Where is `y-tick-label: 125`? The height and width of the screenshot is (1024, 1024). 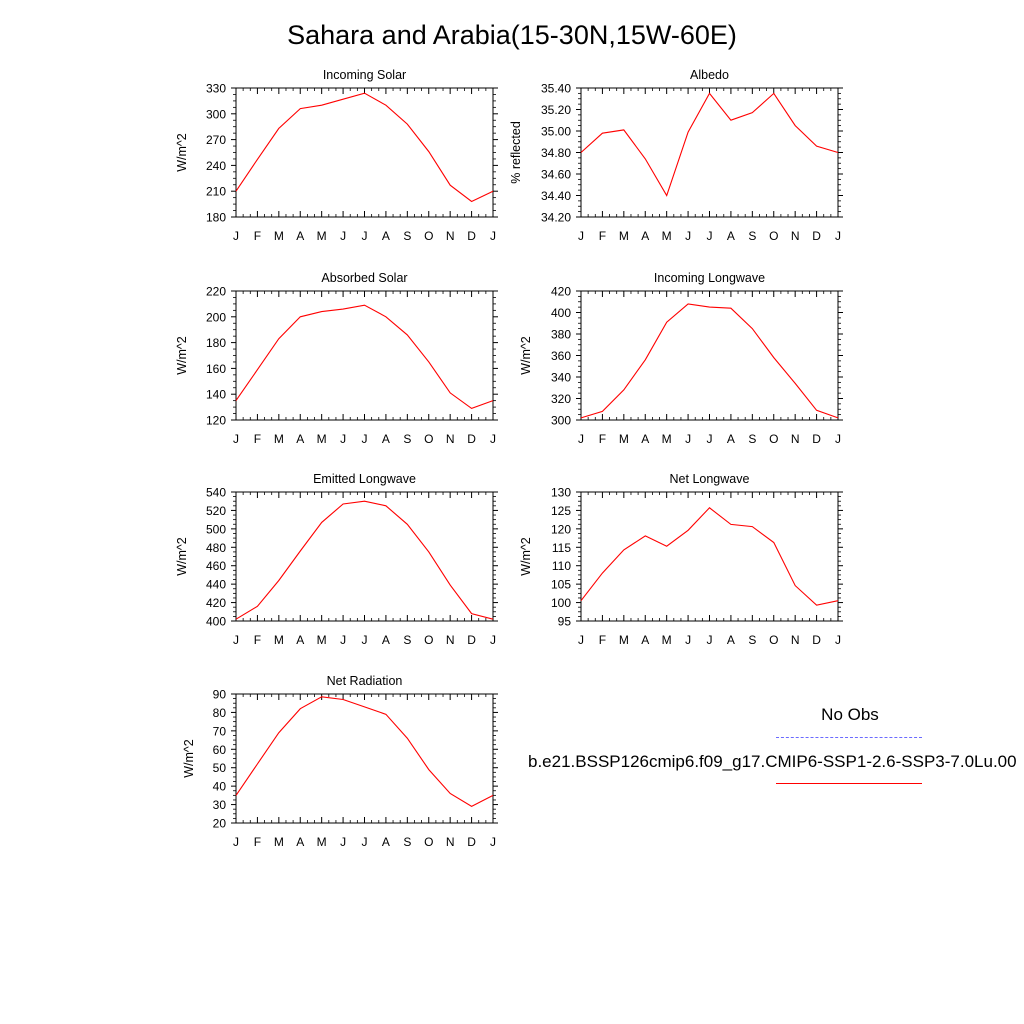
y-tick-label: 125 is located at coordinates (561, 511).